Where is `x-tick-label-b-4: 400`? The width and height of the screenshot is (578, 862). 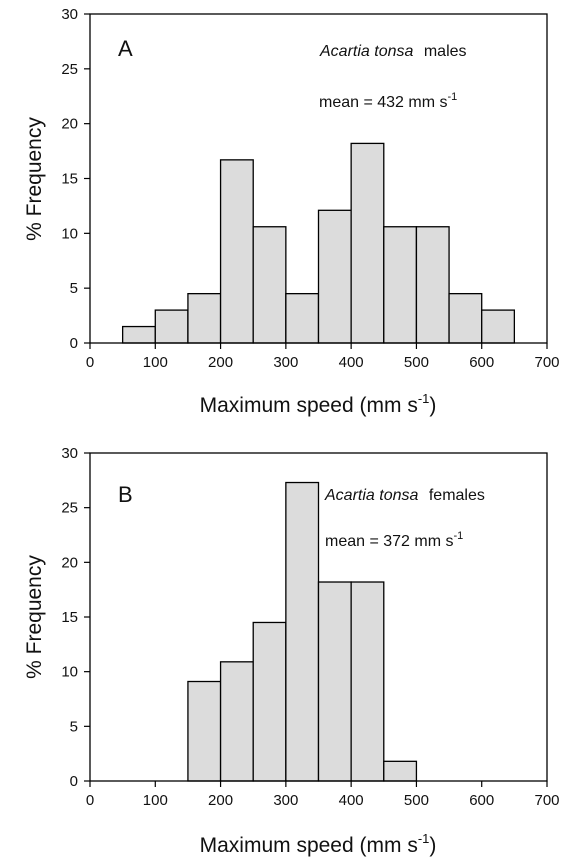 x-tick-label-b-4: 400 is located at coordinates (351, 800).